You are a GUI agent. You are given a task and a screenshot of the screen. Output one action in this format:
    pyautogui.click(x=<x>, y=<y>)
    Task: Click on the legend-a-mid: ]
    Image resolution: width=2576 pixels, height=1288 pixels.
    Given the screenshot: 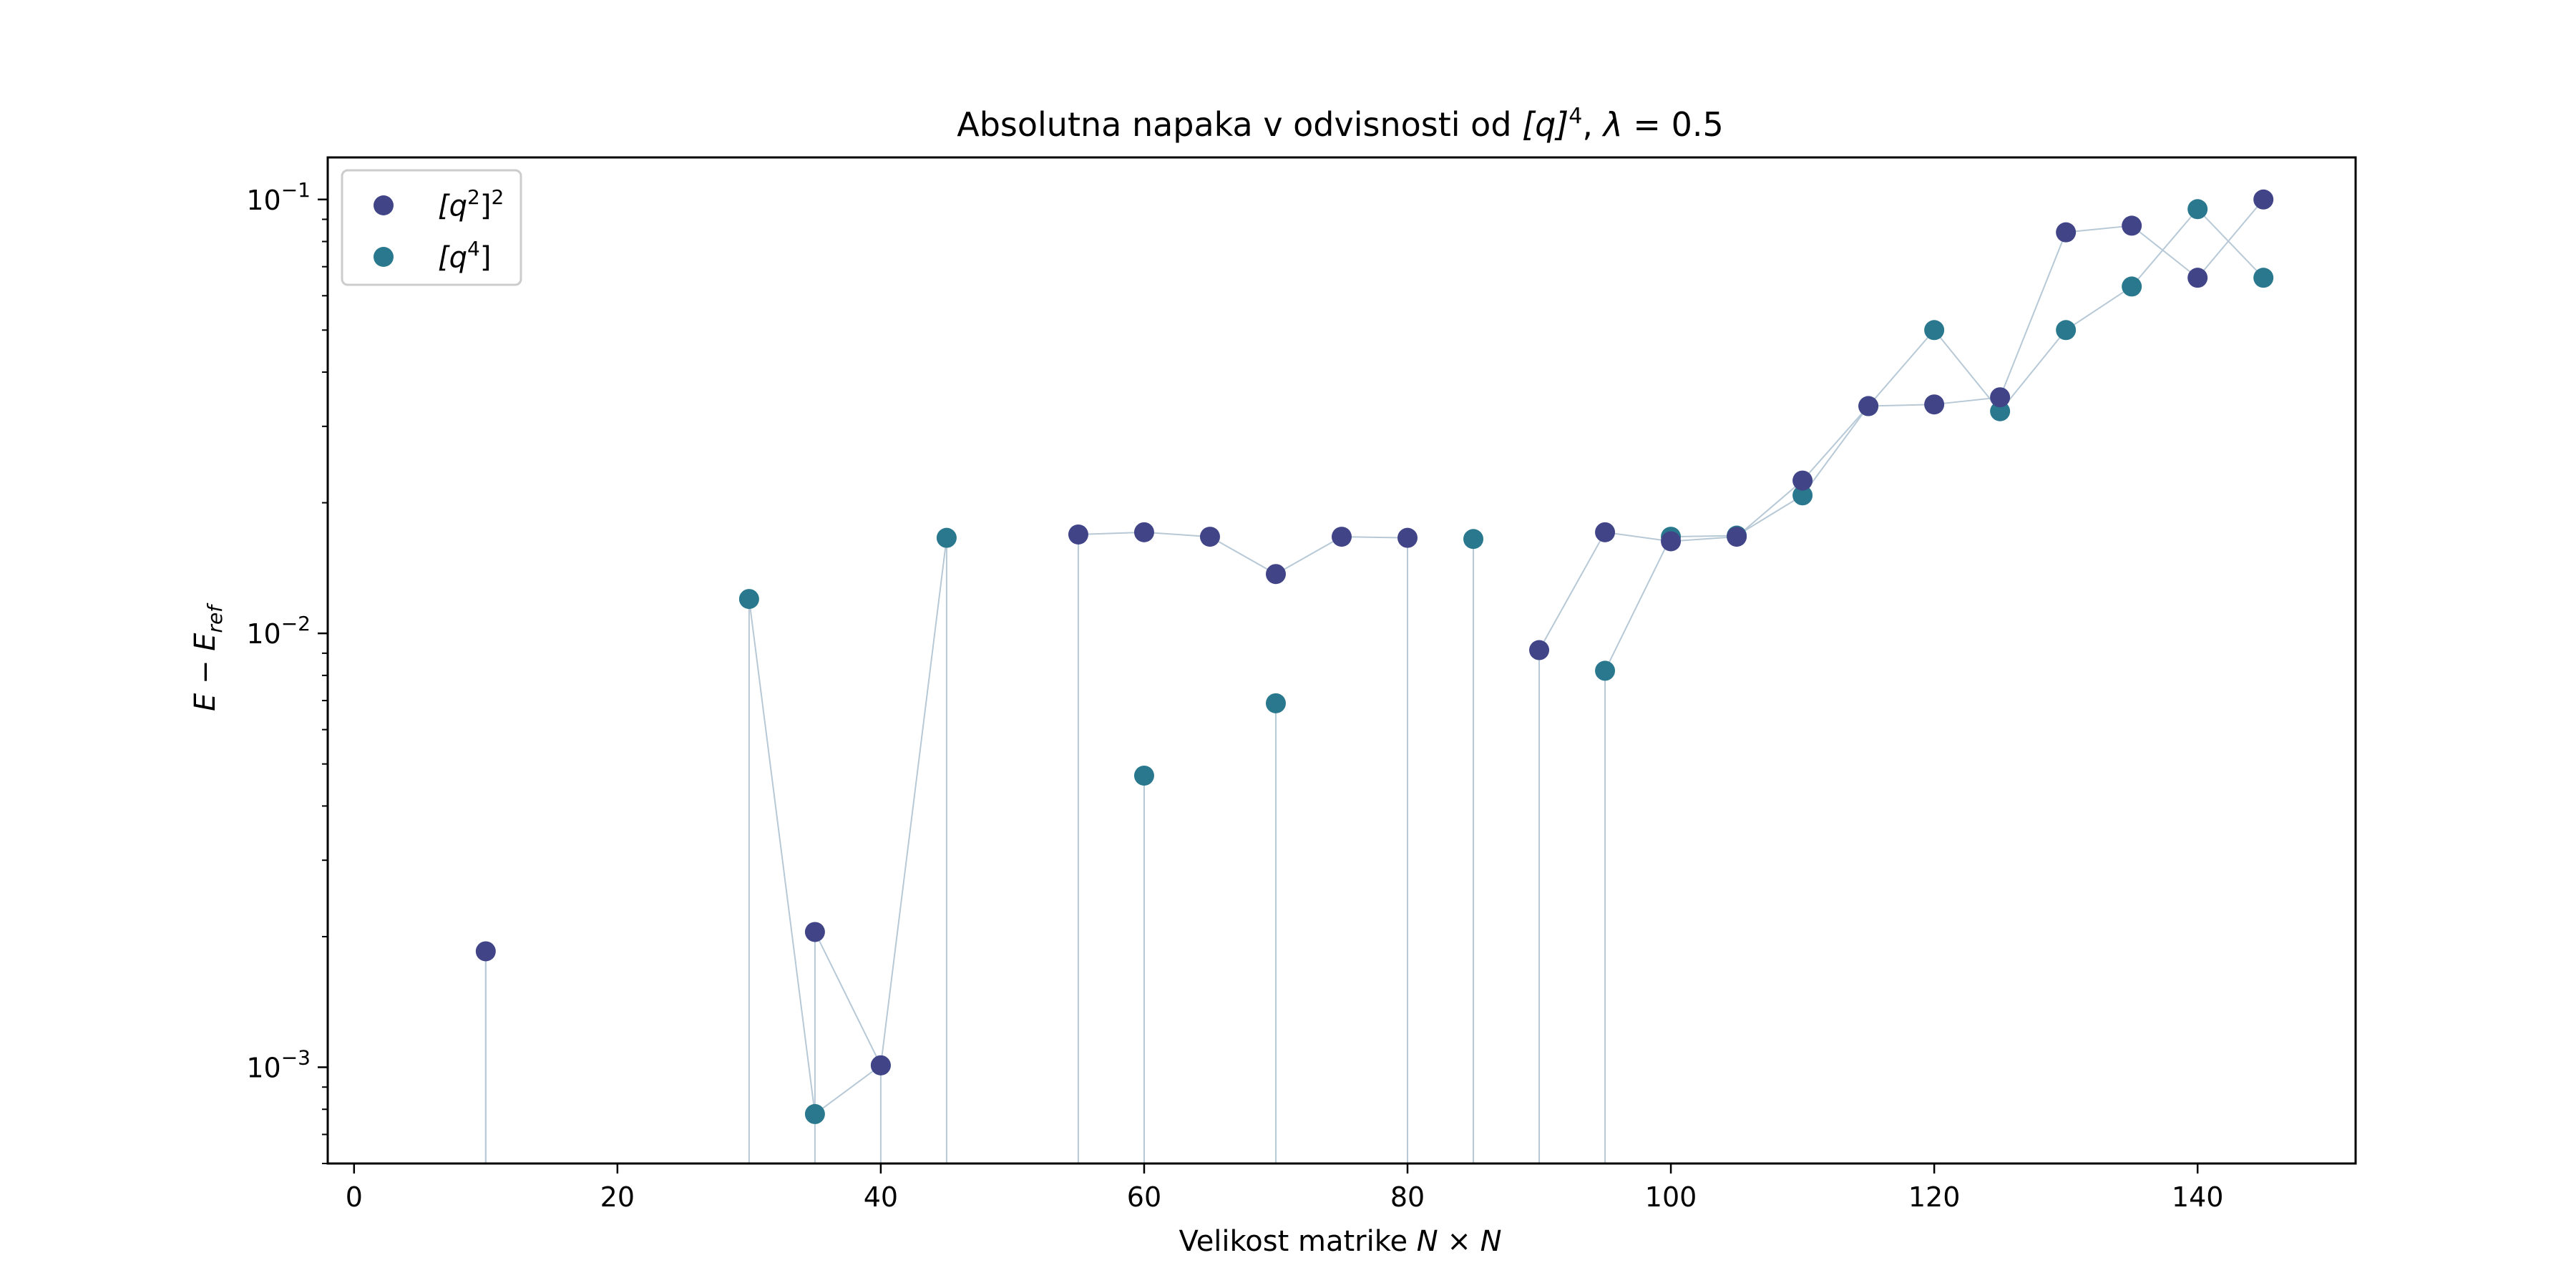 What is the action you would take?
    pyautogui.click(x=486, y=206)
    